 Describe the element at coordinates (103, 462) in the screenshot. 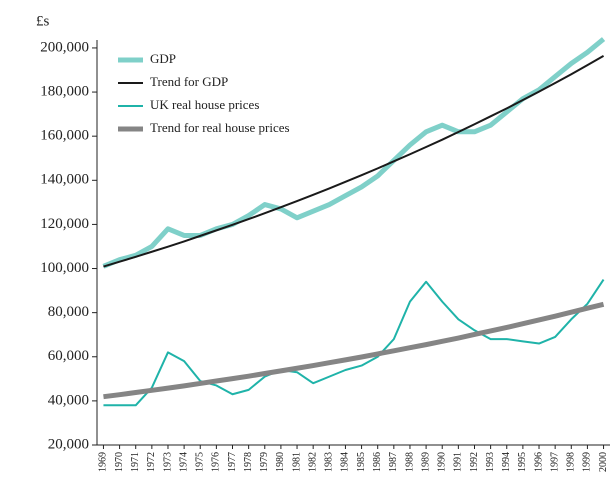

I see `x-tick-label: 1969` at that location.